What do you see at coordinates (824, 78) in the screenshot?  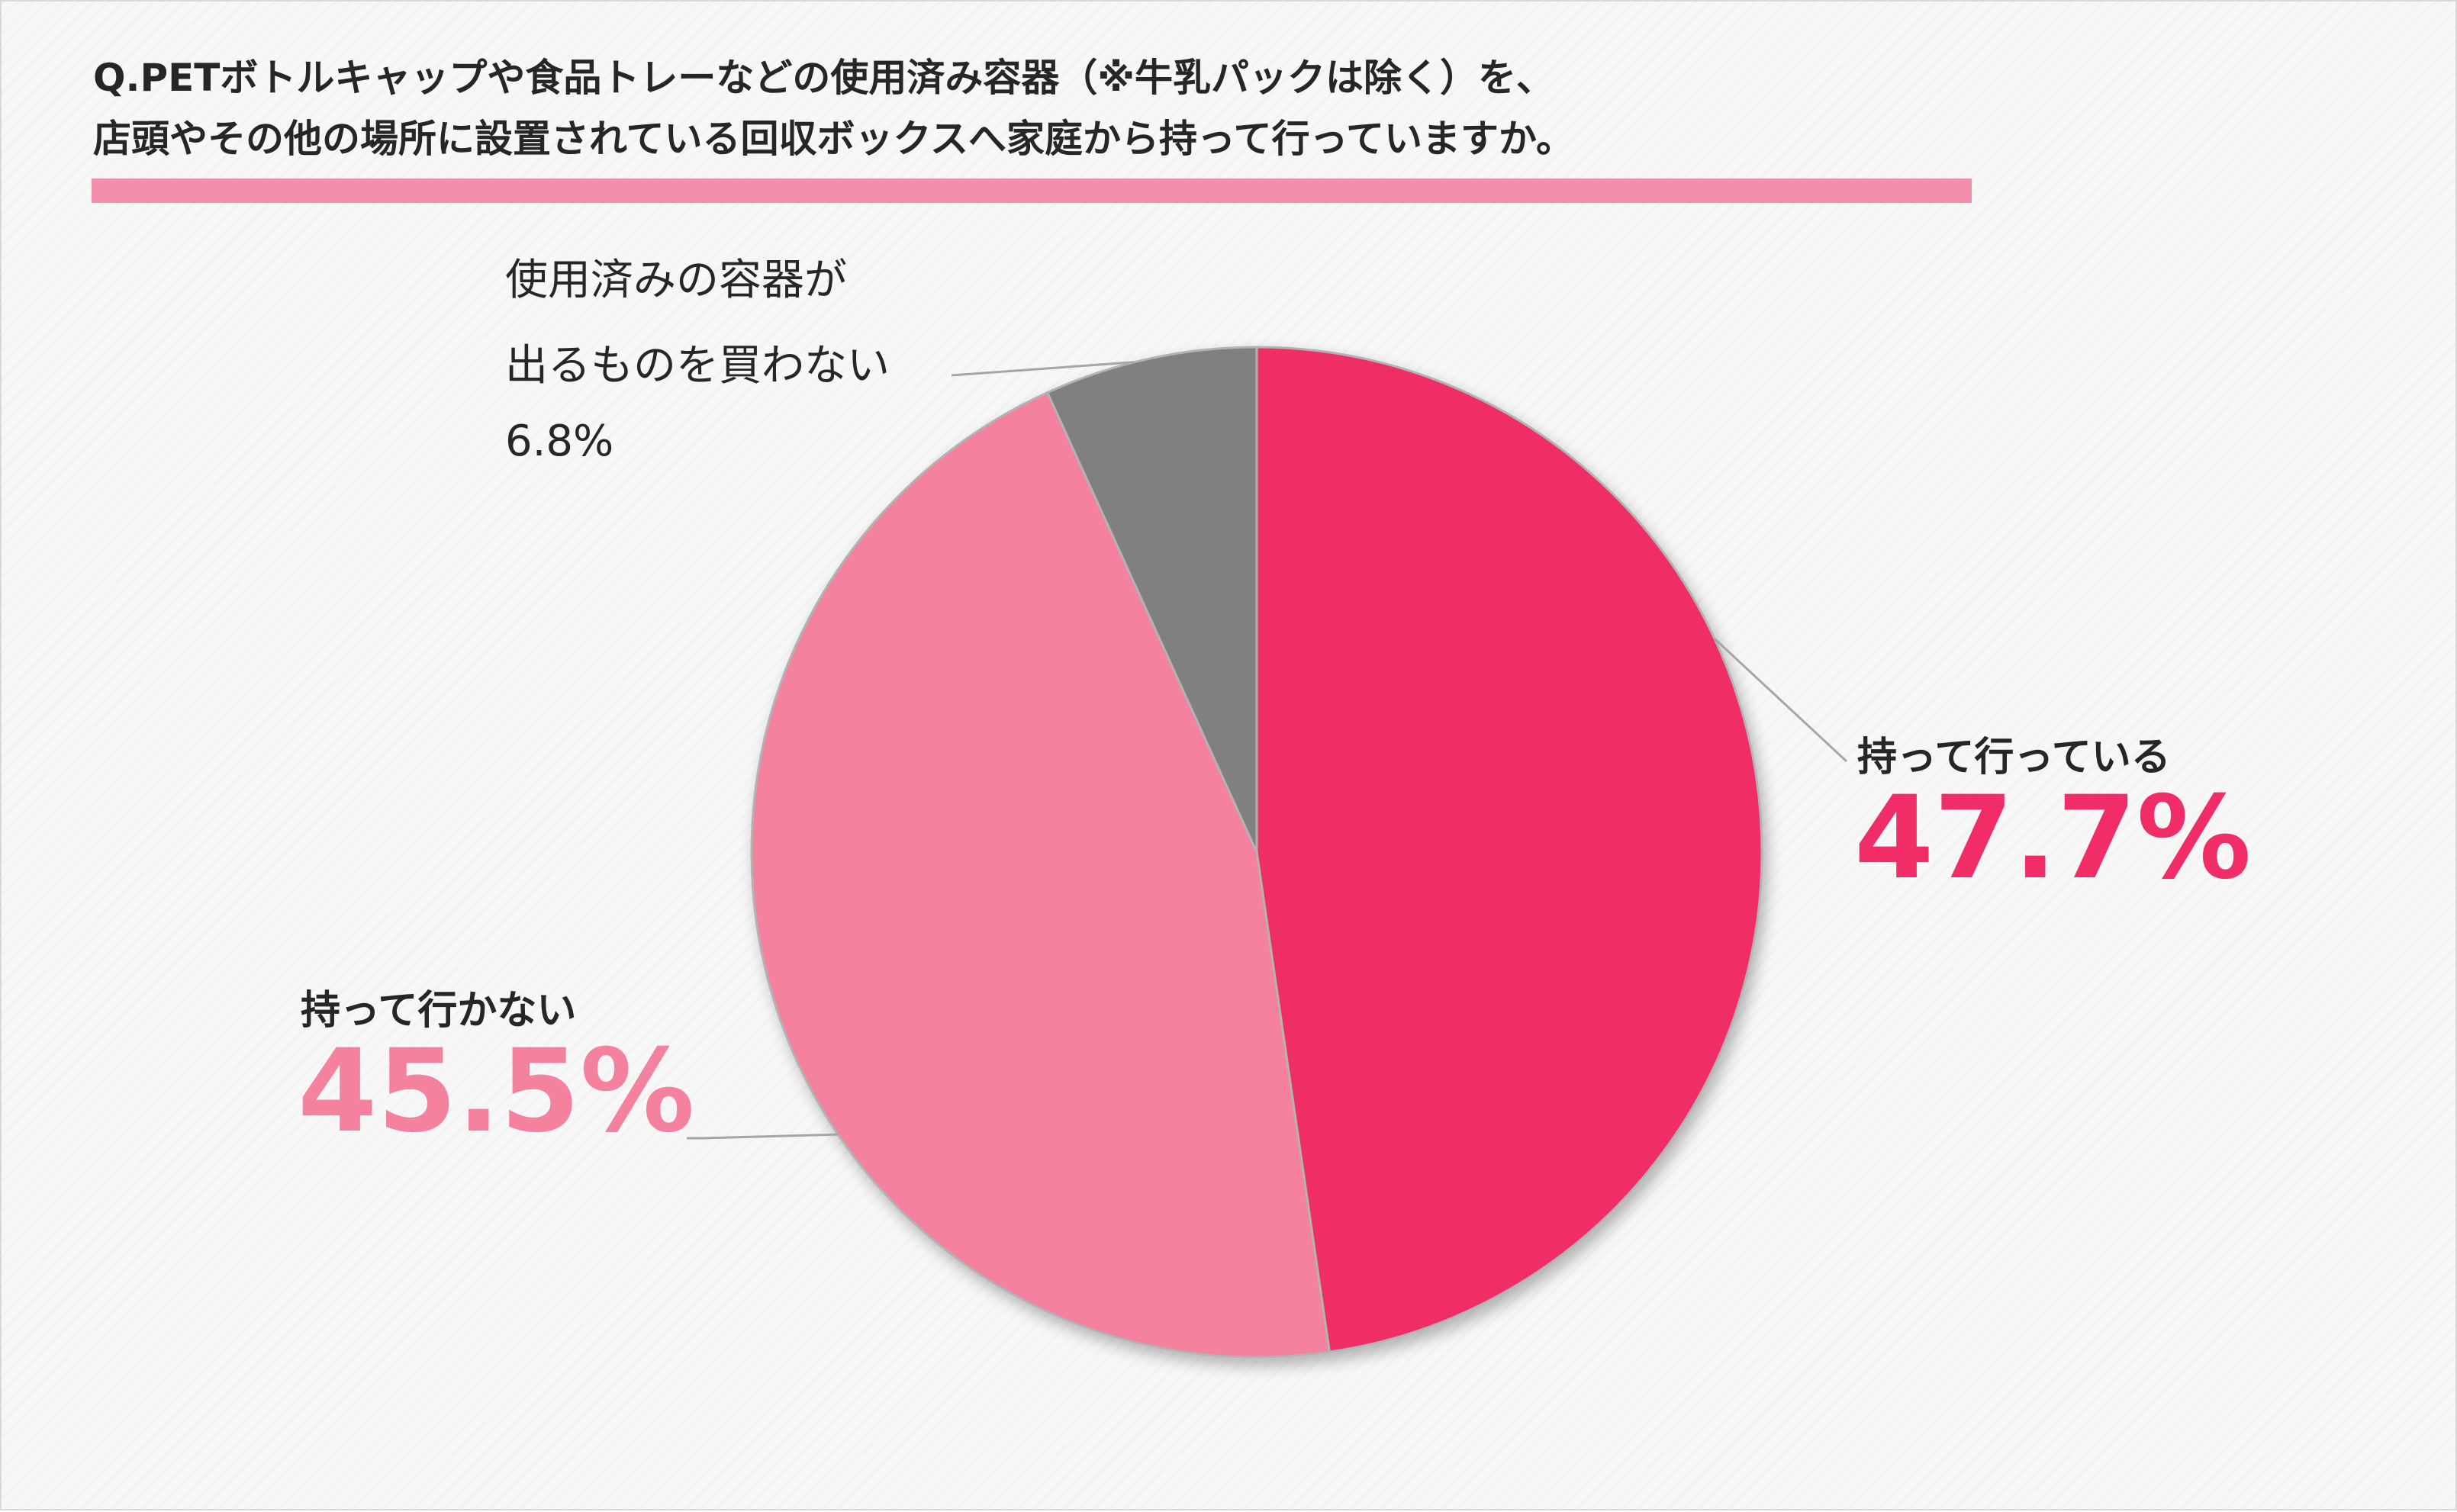 I see `chart-title-line-1: Q.PETボトルキャップや食品トレーなどの使用済み容器（※牛乳パックは除く）を、` at bounding box center [824, 78].